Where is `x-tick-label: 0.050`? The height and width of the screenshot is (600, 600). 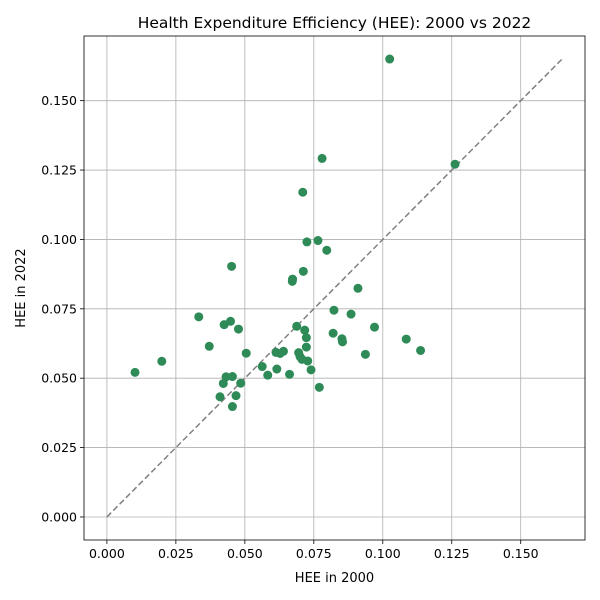 x-tick-label: 0.050 is located at coordinates (245, 553).